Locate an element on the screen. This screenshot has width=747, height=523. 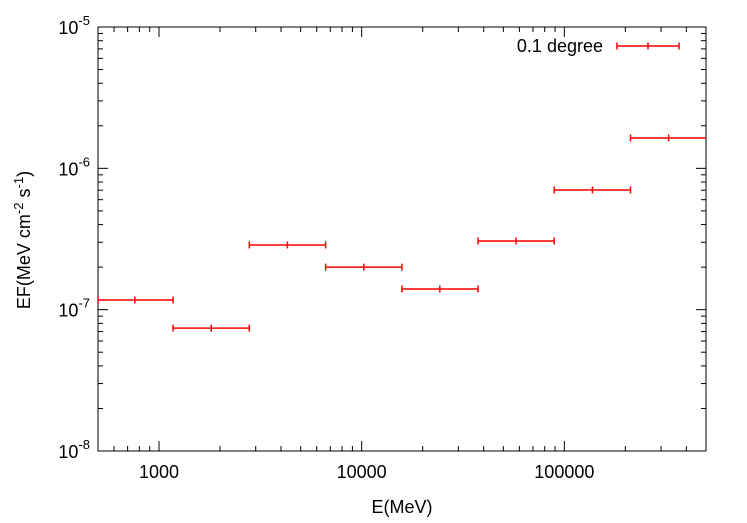
y-tick-label: 10⁻⁵ is located at coordinates (74, 25).